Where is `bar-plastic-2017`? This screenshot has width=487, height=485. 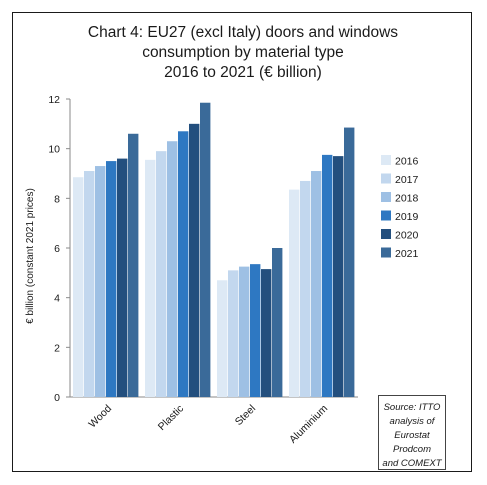
bar-plastic-2017 is located at coordinates (161, 274).